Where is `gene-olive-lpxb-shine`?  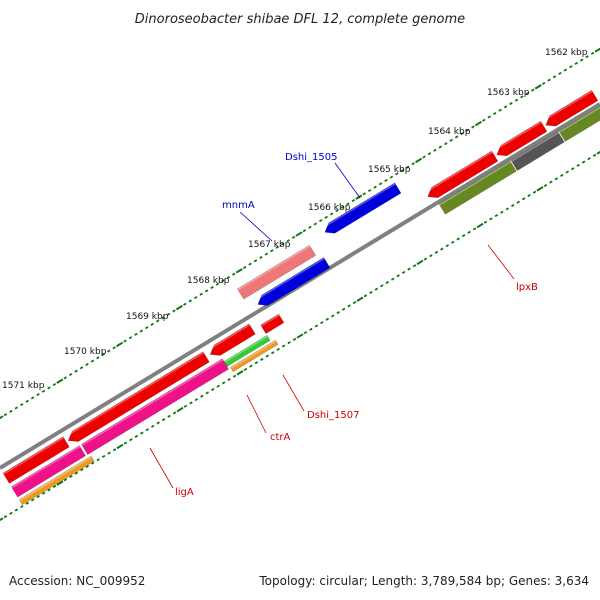
gene-olive-lpxb-shine is located at coordinates (475, 183).